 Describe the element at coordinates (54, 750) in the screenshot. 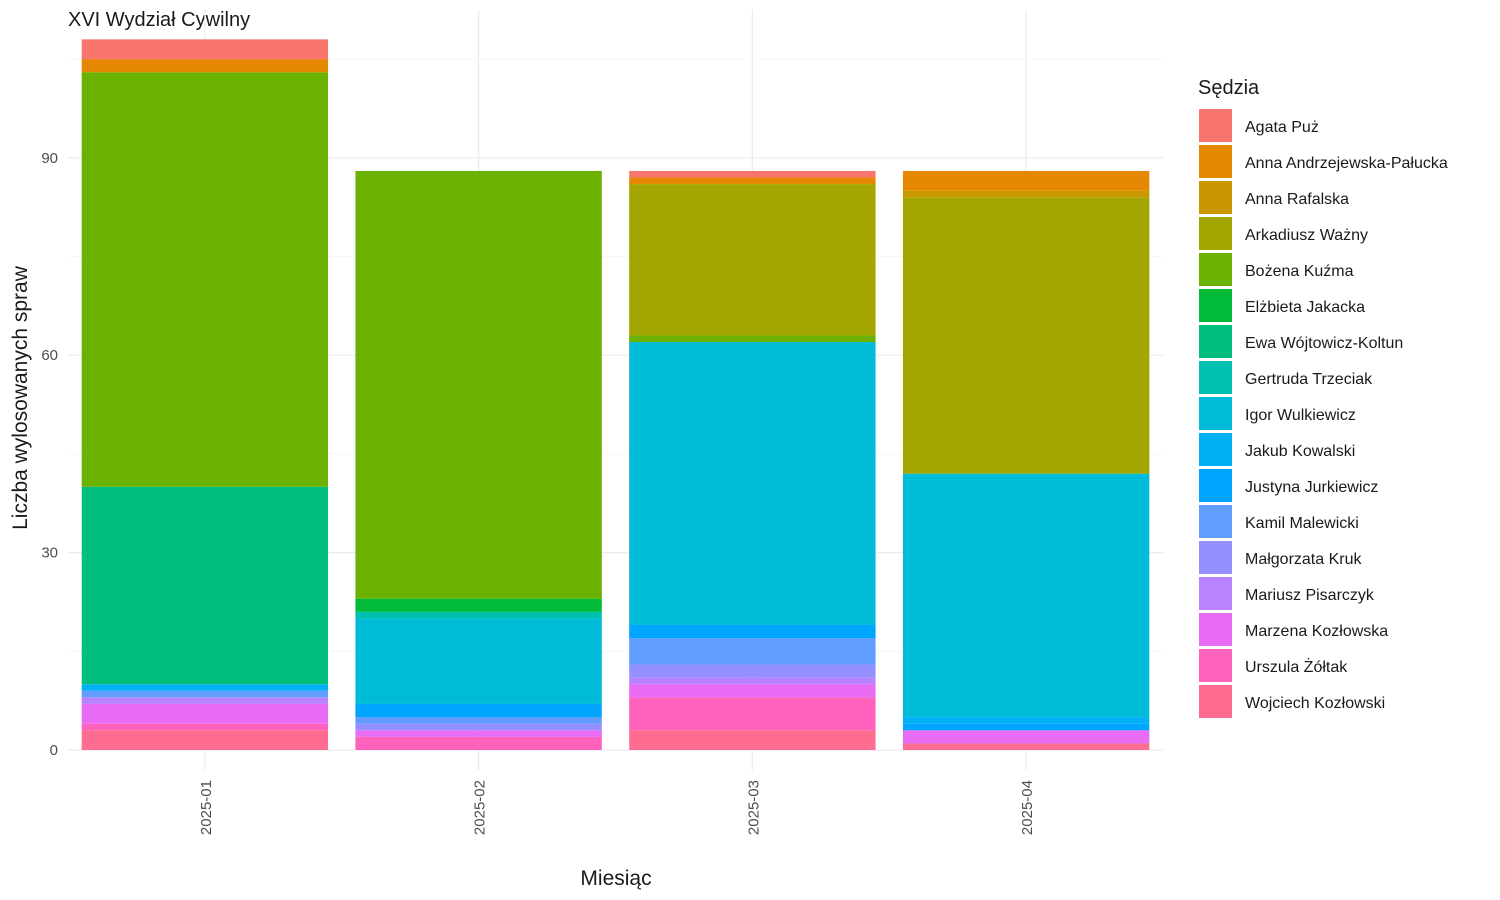

I see `y-tick-label: 0` at that location.